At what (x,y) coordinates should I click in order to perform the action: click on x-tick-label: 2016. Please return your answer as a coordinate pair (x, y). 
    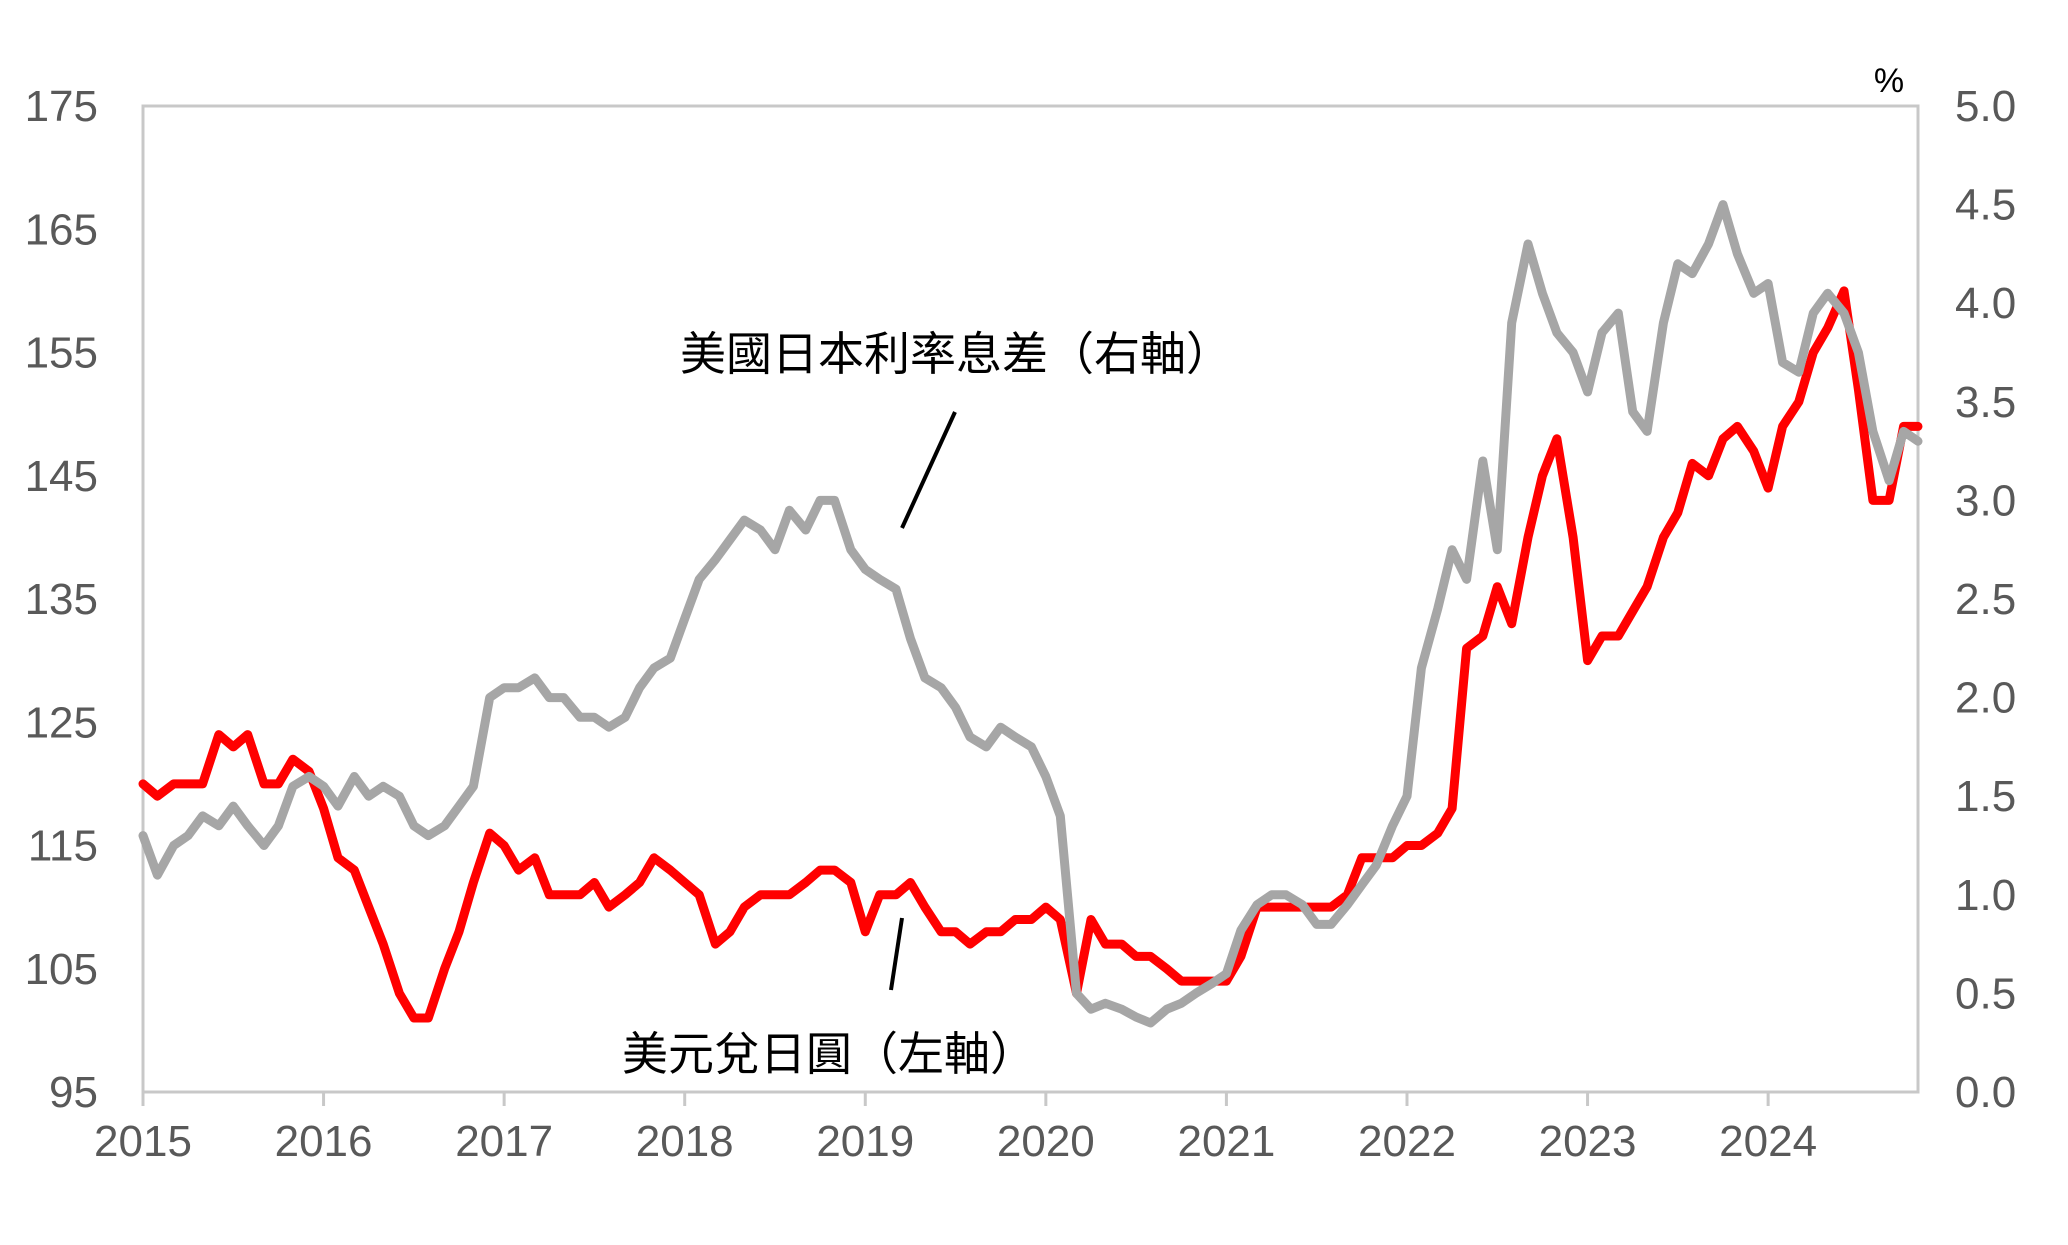
    Looking at the image, I should click on (324, 1141).